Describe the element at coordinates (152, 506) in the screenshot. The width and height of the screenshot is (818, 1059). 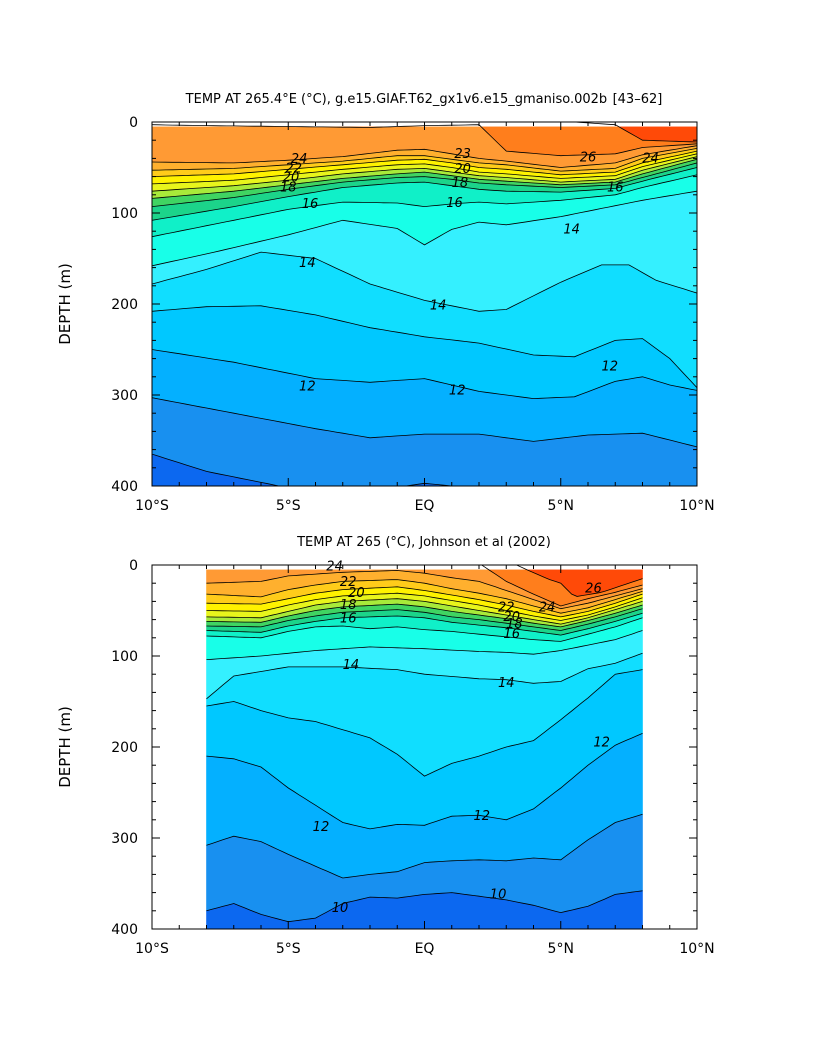
I see `x-tick-label: 10°S` at that location.